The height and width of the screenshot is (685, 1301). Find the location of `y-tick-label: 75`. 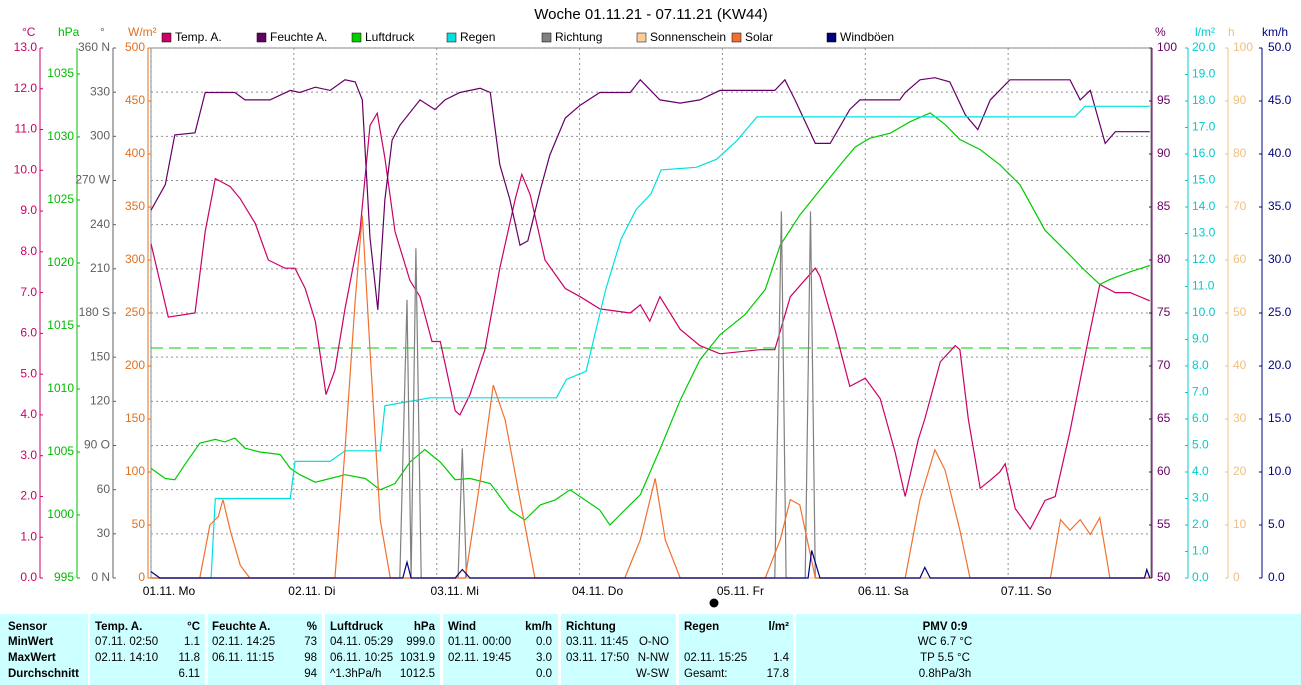

y-tick-label: 75 is located at coordinates (1164, 312).